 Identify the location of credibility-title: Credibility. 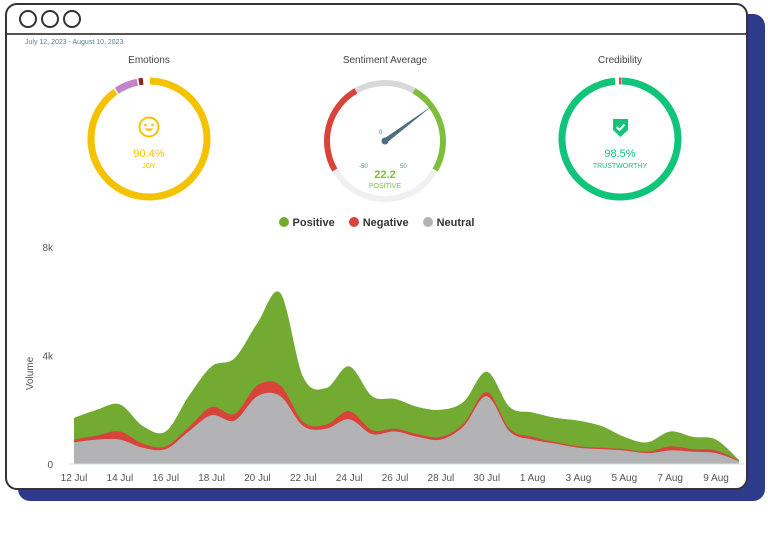
(620, 60).